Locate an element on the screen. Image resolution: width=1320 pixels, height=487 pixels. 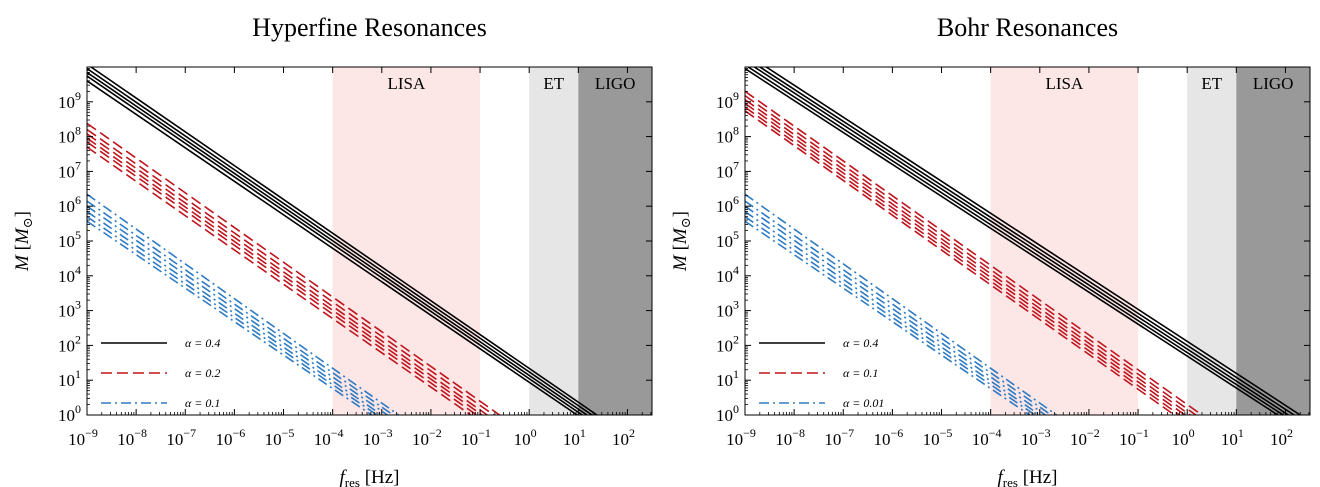
chart-title: Bohr Resonances is located at coordinates (1027, 27).